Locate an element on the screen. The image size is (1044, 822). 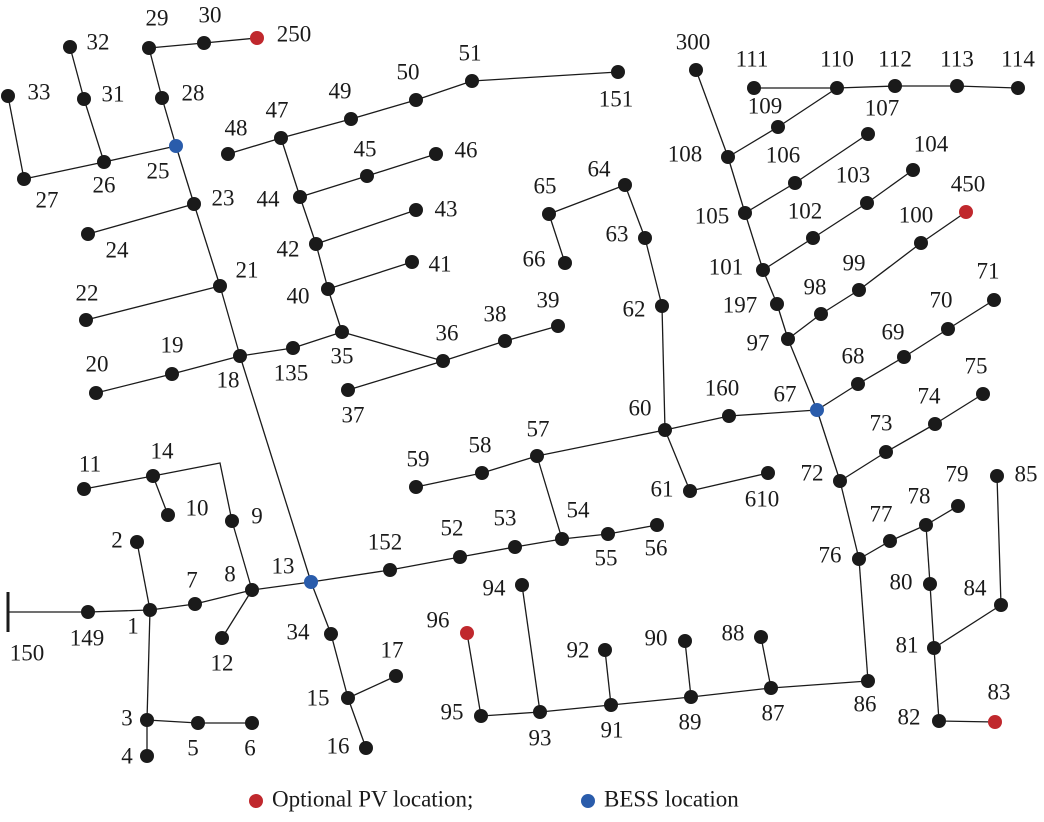
bus-label: 103 is located at coordinates (853, 174).